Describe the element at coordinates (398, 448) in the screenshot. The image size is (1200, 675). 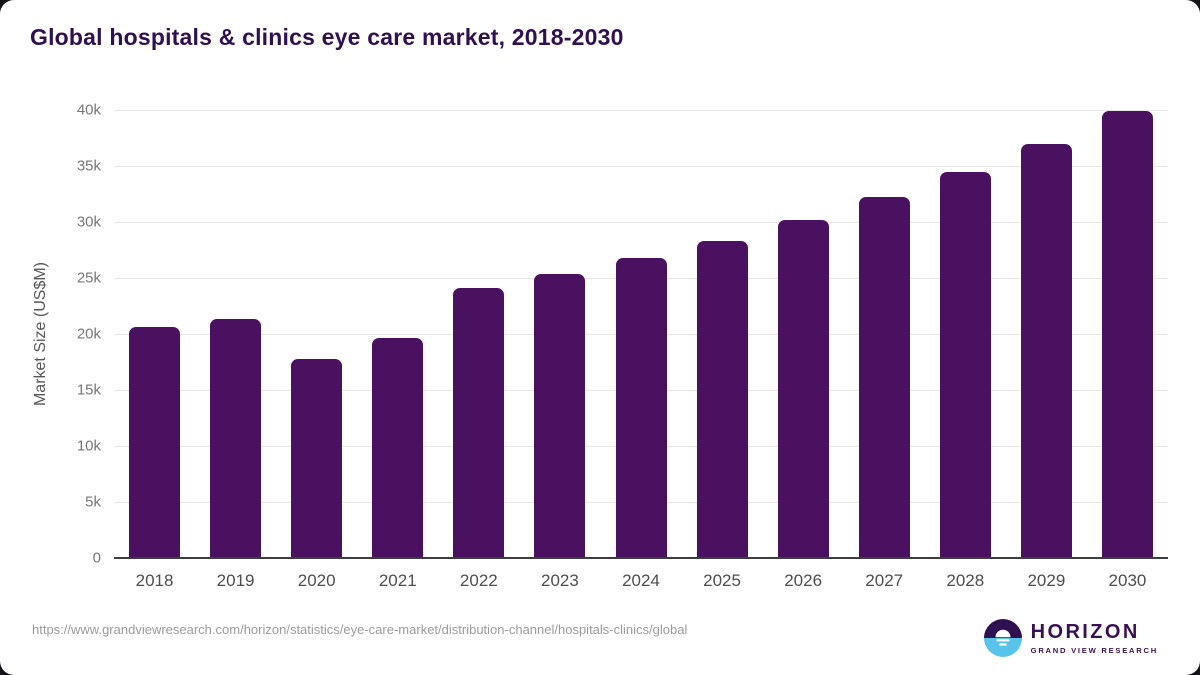
I see `bar-2021` at that location.